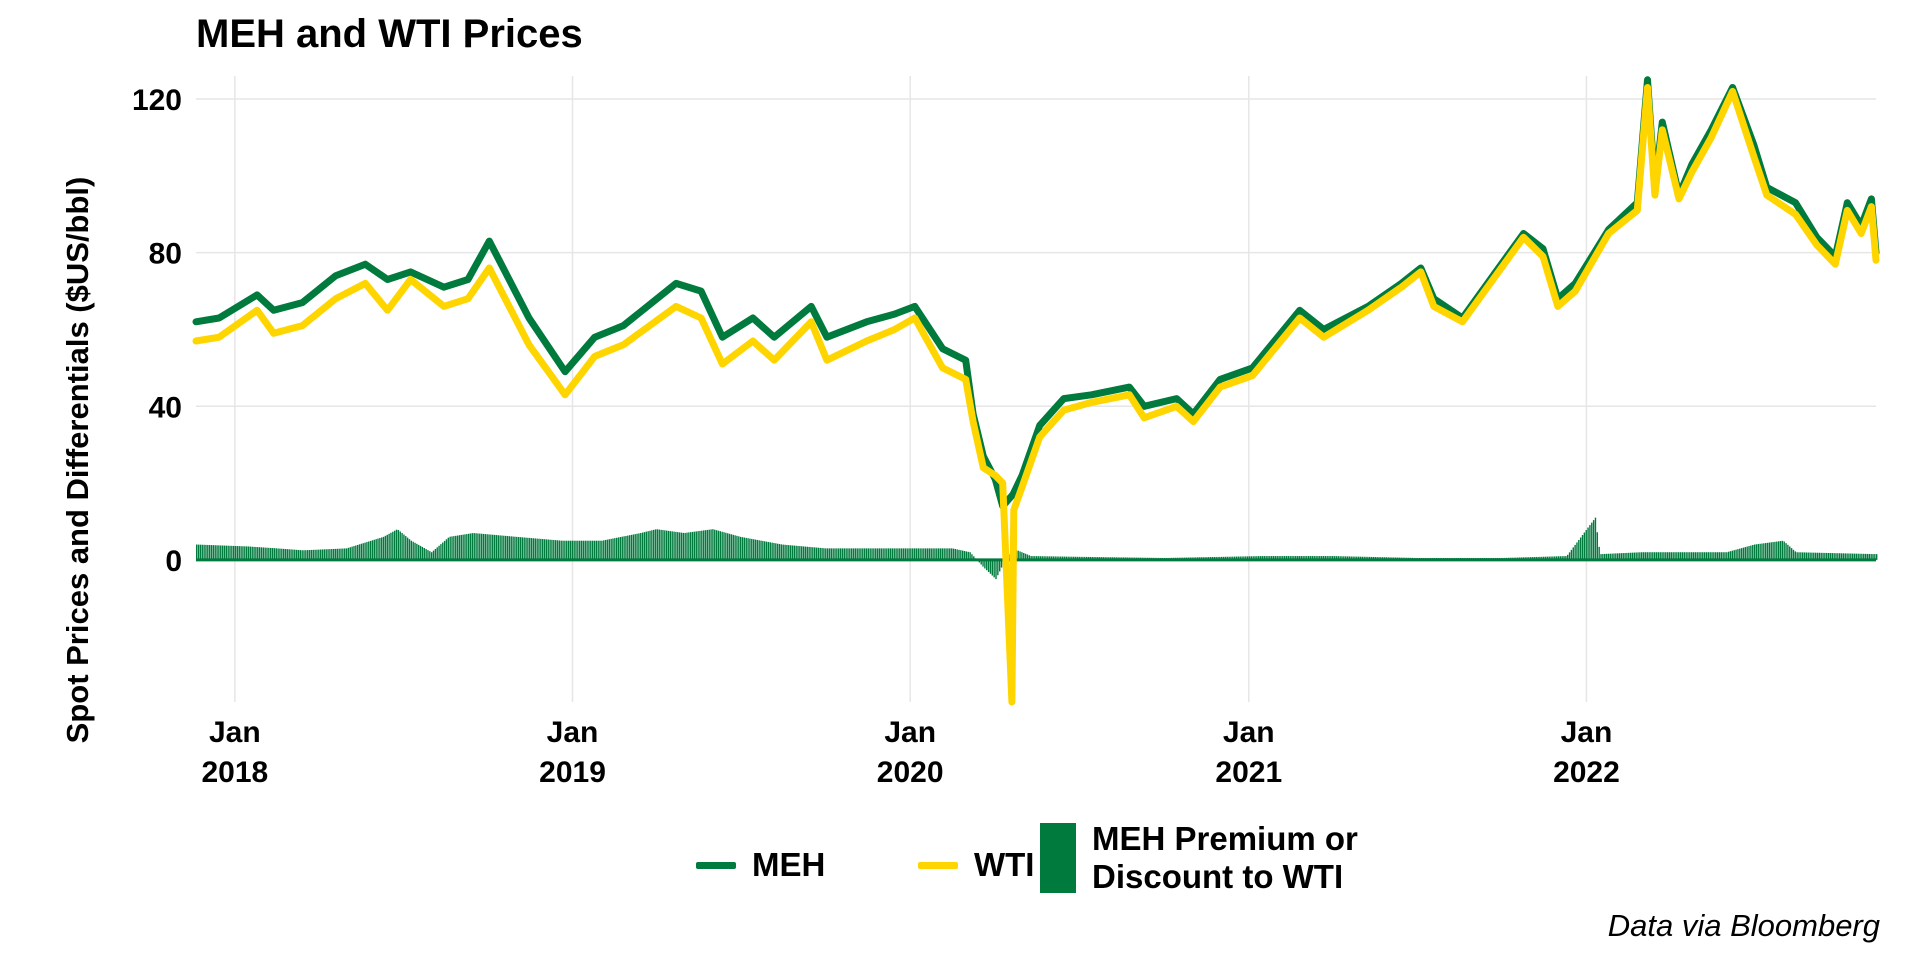 This screenshot has width=1920, height=960. I want to click on x-tick-label: 2021, so click(1248, 772).